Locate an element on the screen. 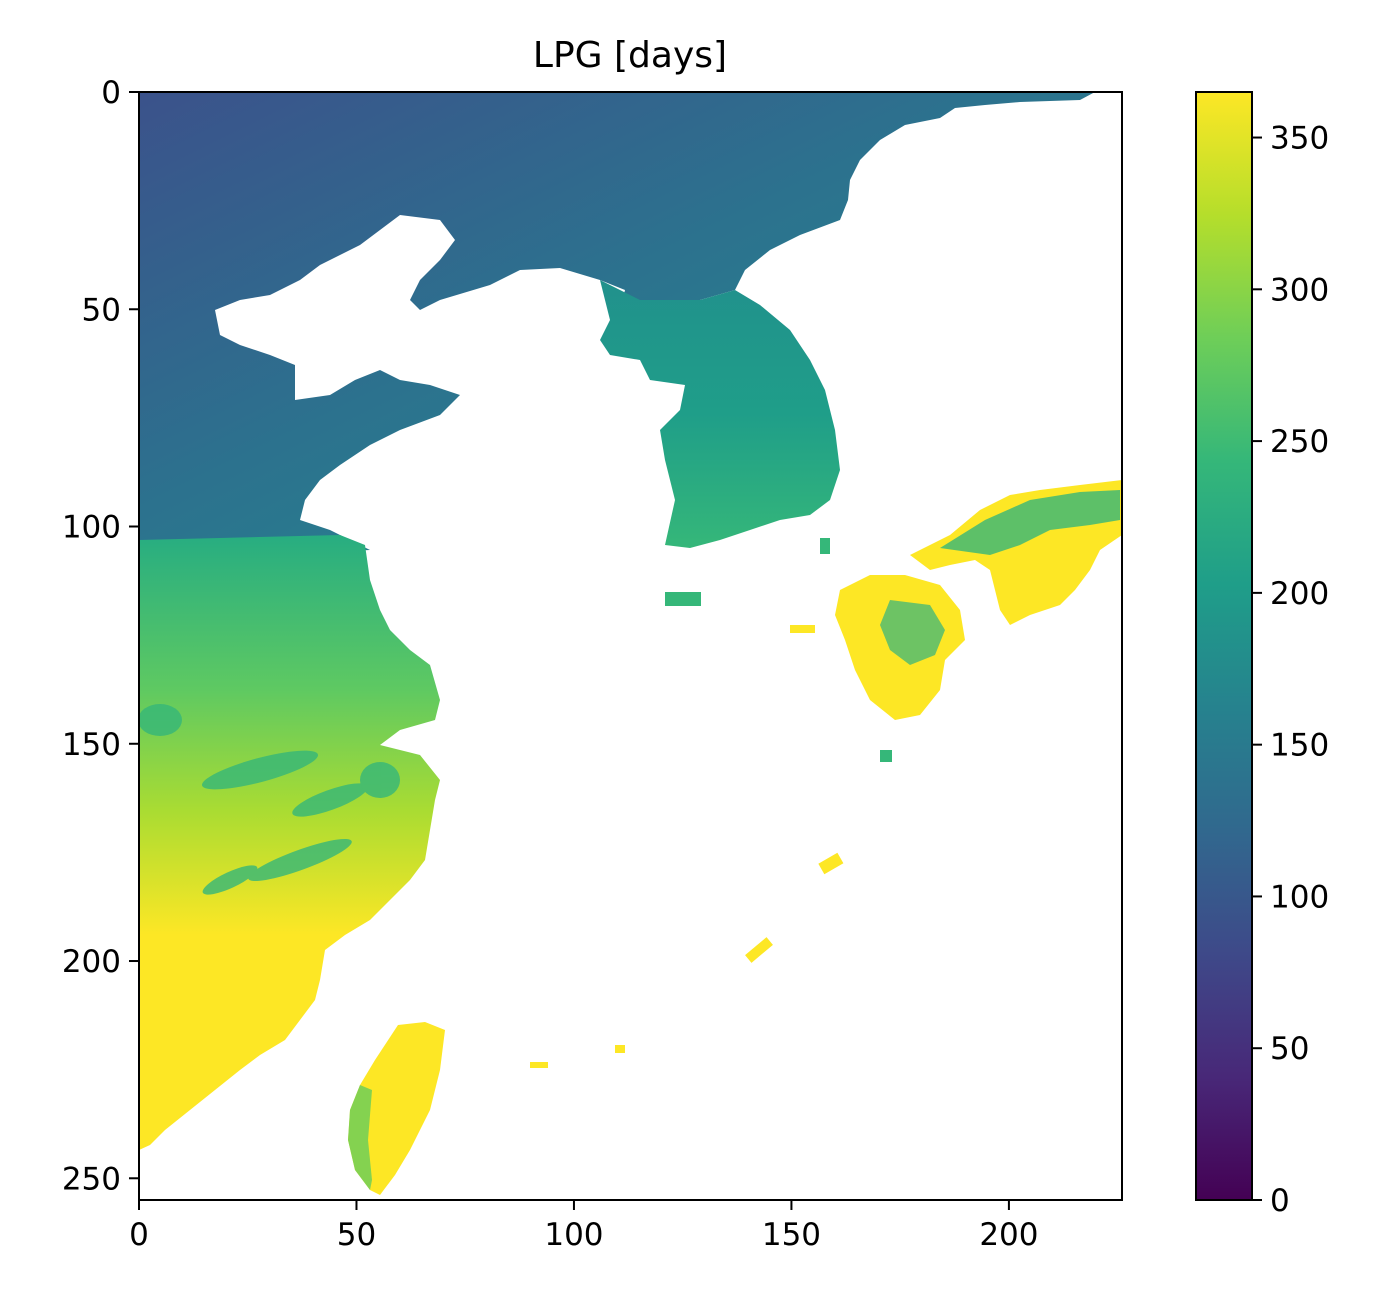  region-small-islands is located at coordinates (711, 803).